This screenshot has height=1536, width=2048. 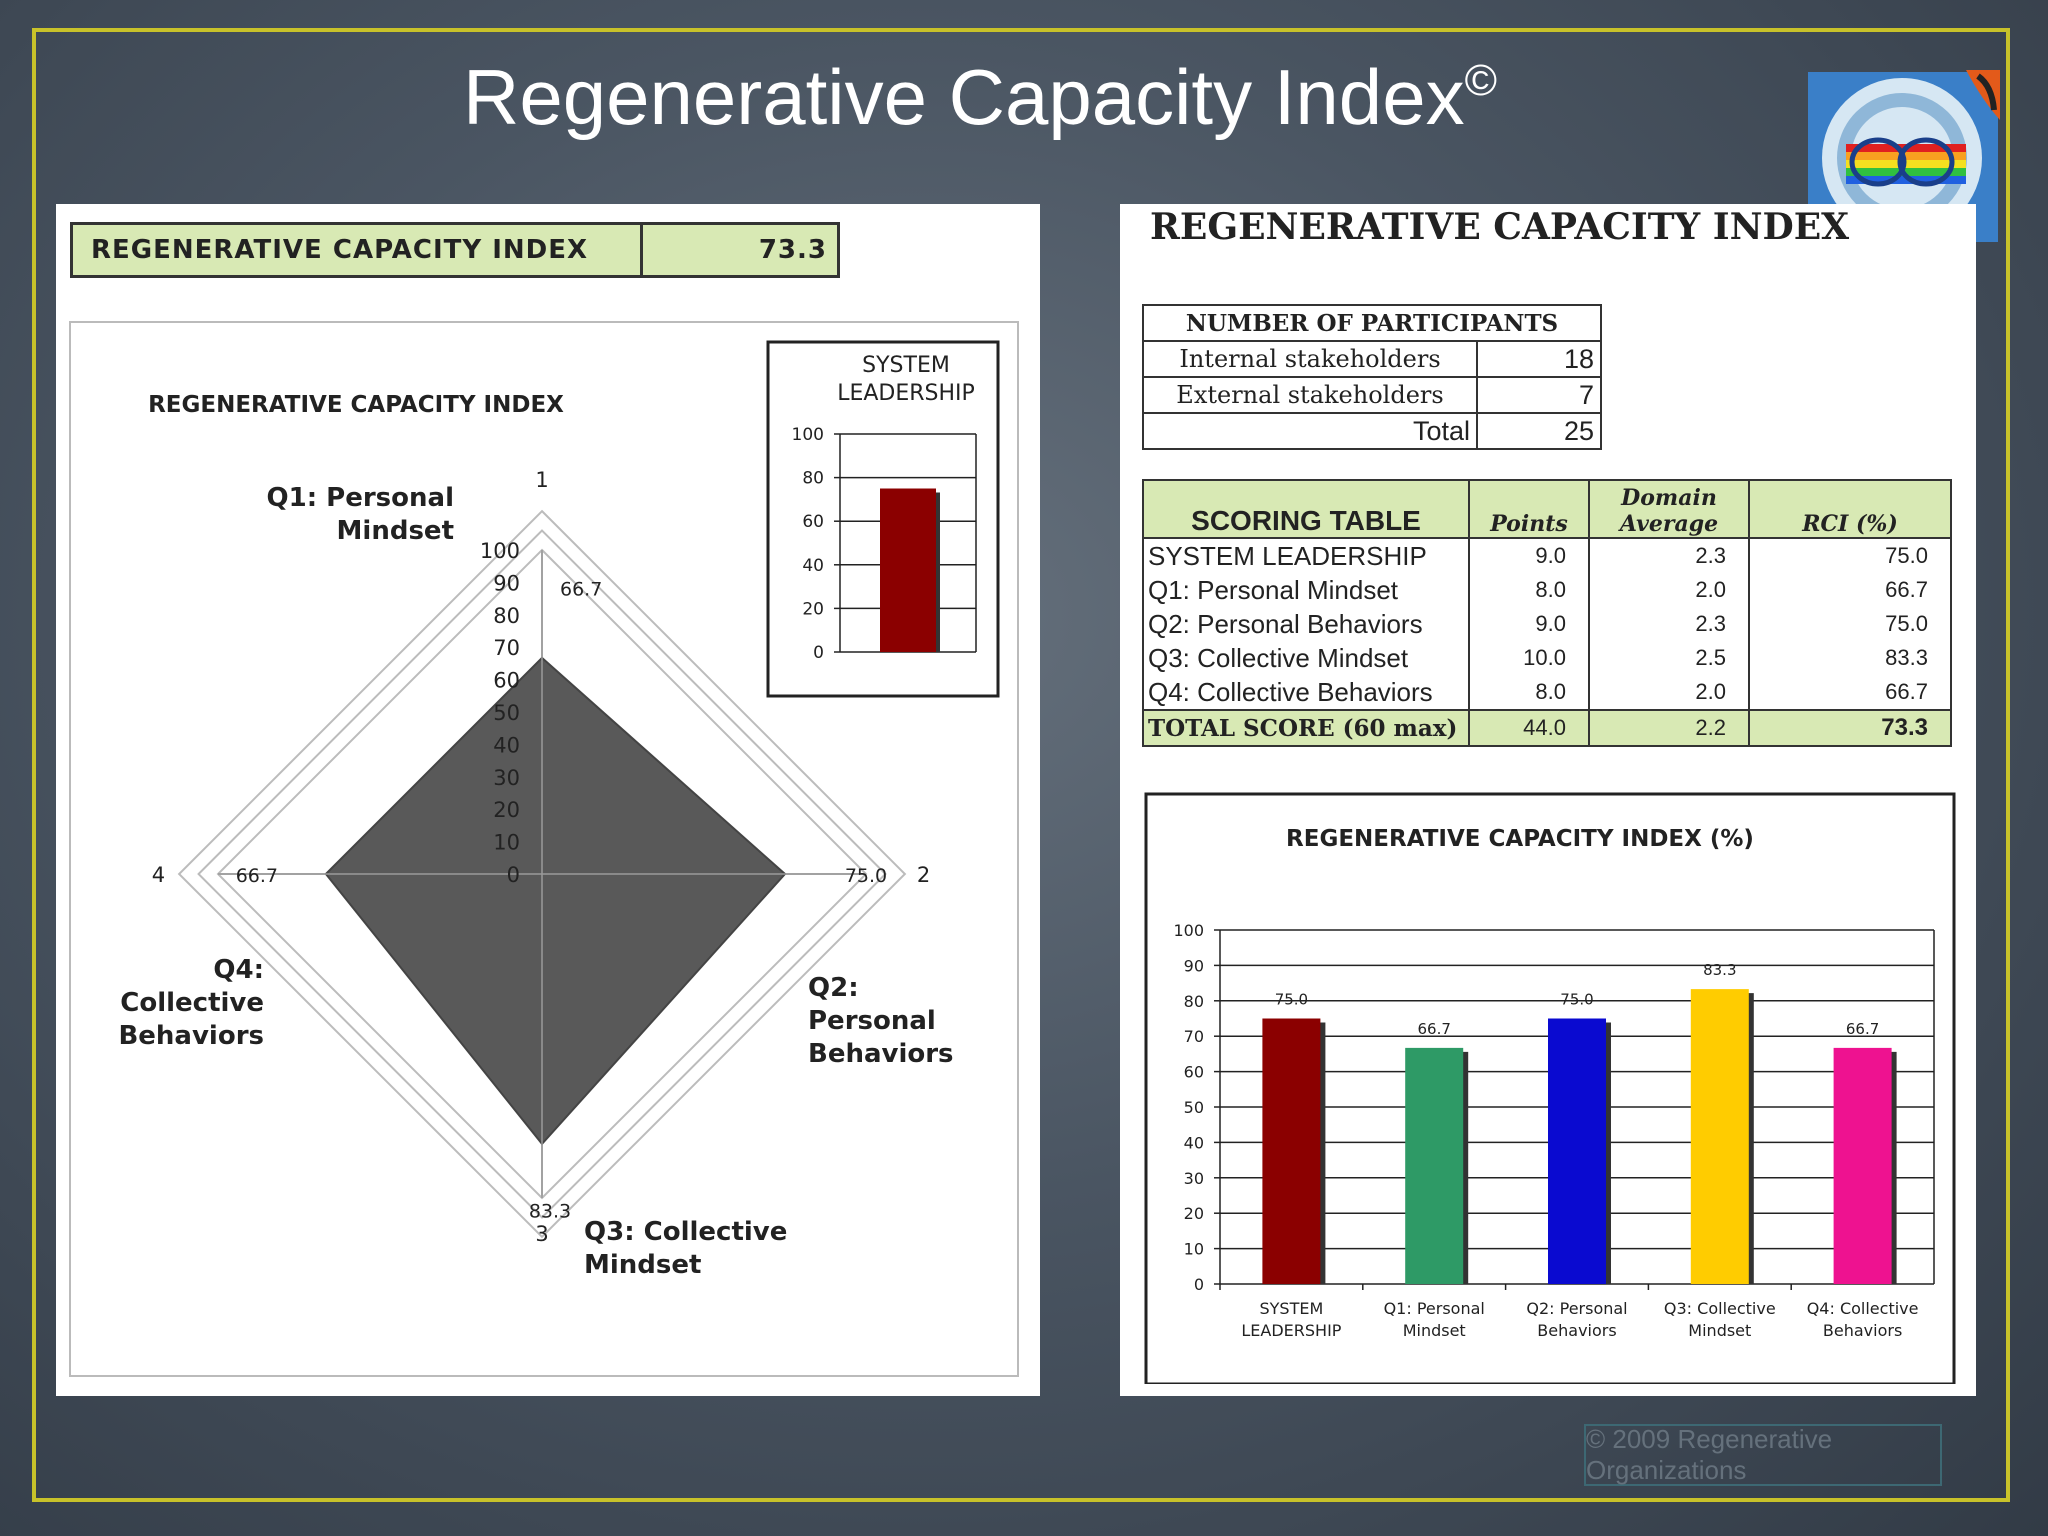 What do you see at coordinates (1576, 1330) in the screenshot?
I see `bar-category-label: Behaviors` at bounding box center [1576, 1330].